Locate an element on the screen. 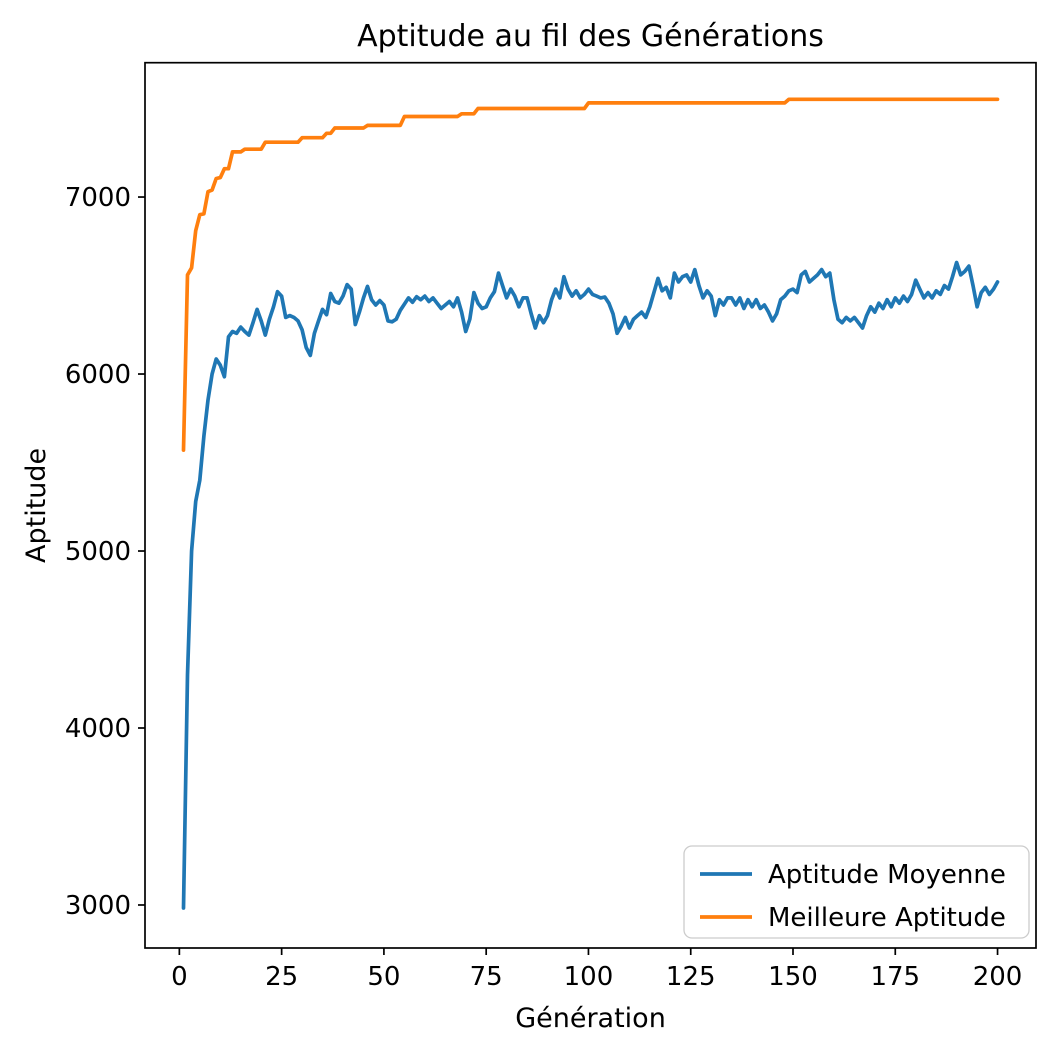 This screenshot has width=1054, height=1052. x-tick-label: 50 is located at coordinates (383, 977).